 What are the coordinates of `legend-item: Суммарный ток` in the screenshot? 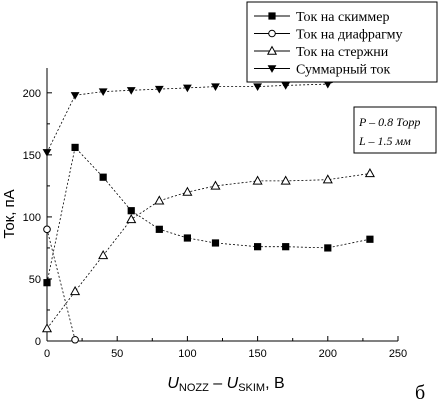 It's located at (322, 70).